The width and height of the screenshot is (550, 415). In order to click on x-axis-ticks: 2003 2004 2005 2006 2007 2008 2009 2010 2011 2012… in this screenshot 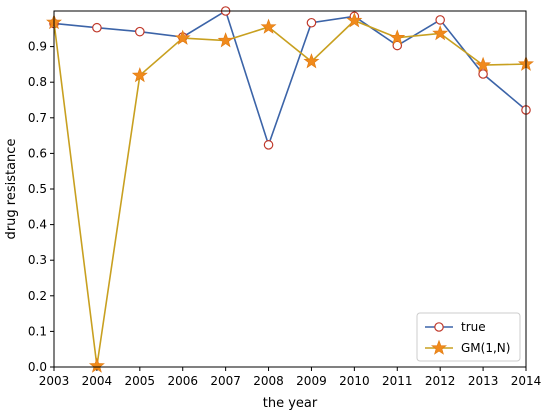, I will do `click(290, 377)`.